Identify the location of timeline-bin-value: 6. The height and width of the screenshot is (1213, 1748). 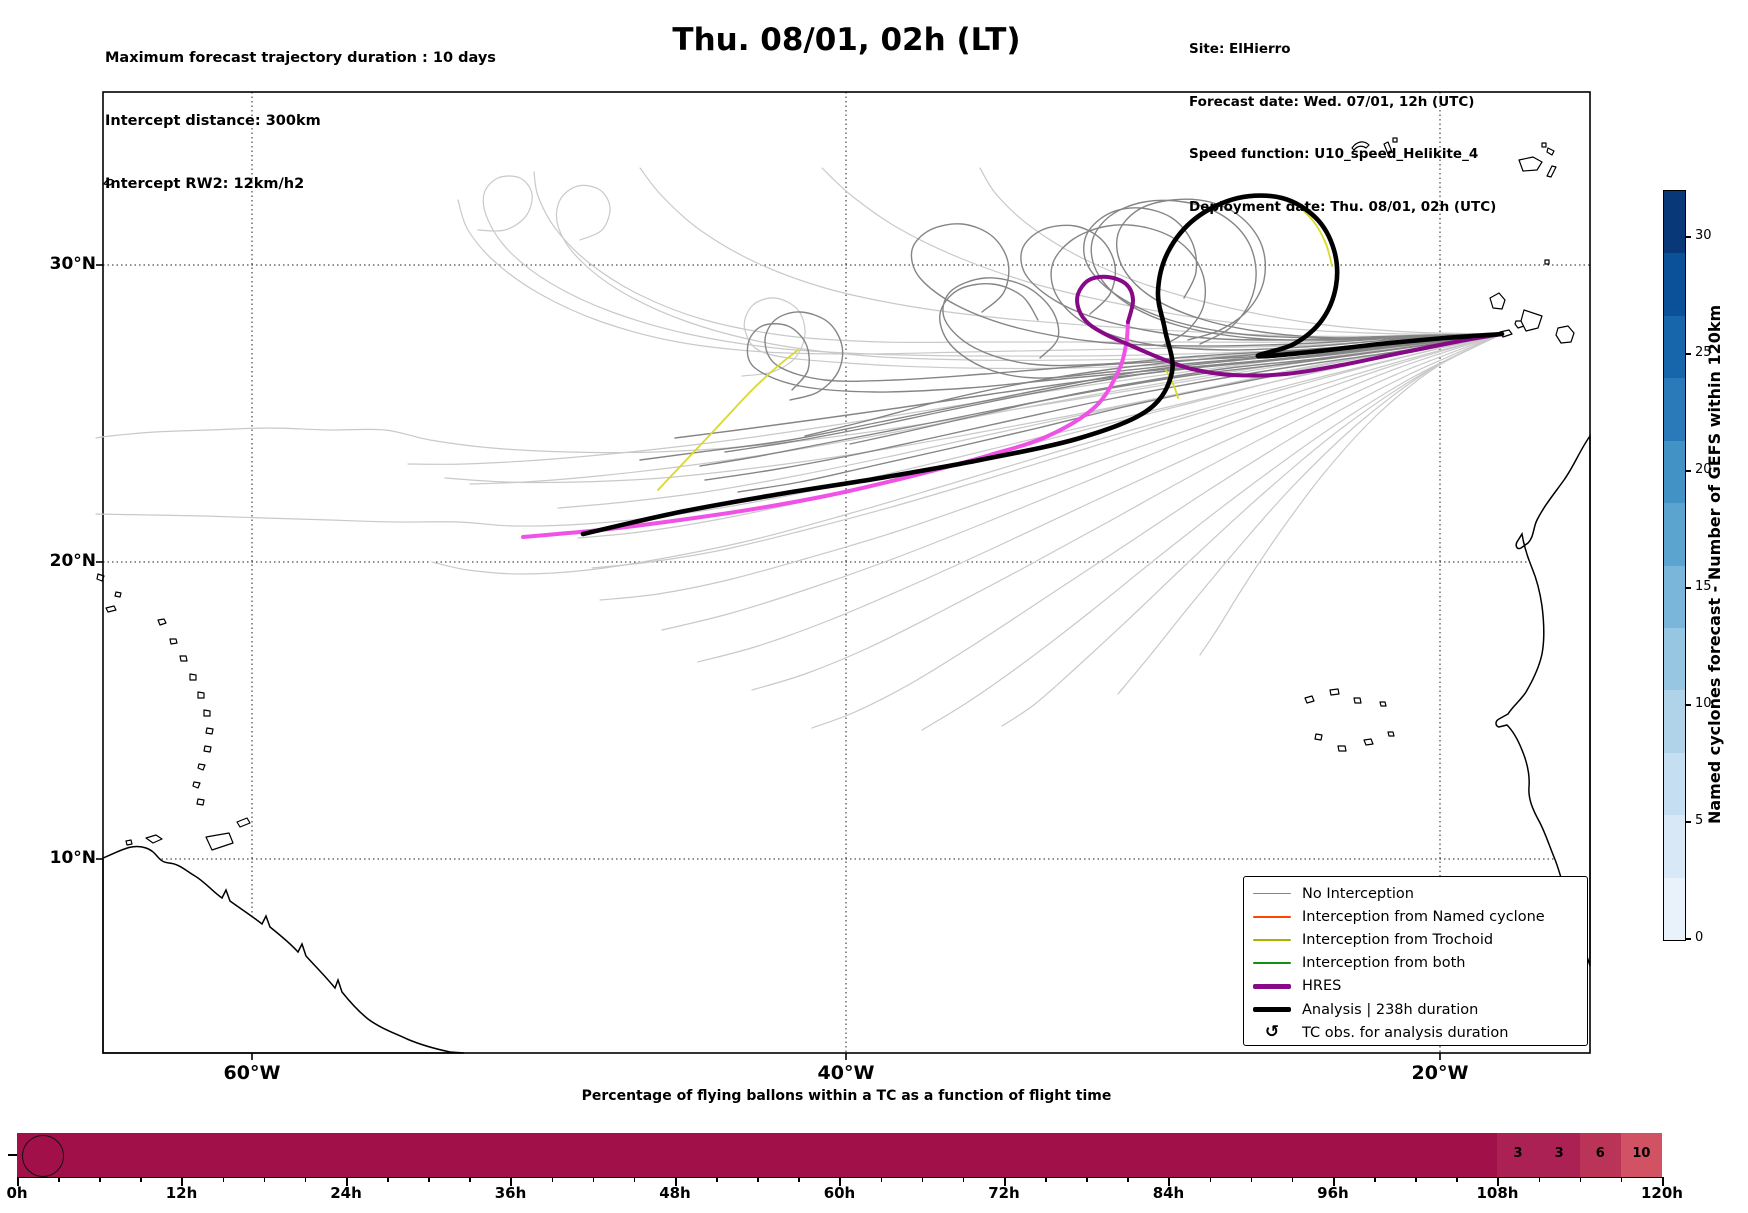
(1600, 1153).